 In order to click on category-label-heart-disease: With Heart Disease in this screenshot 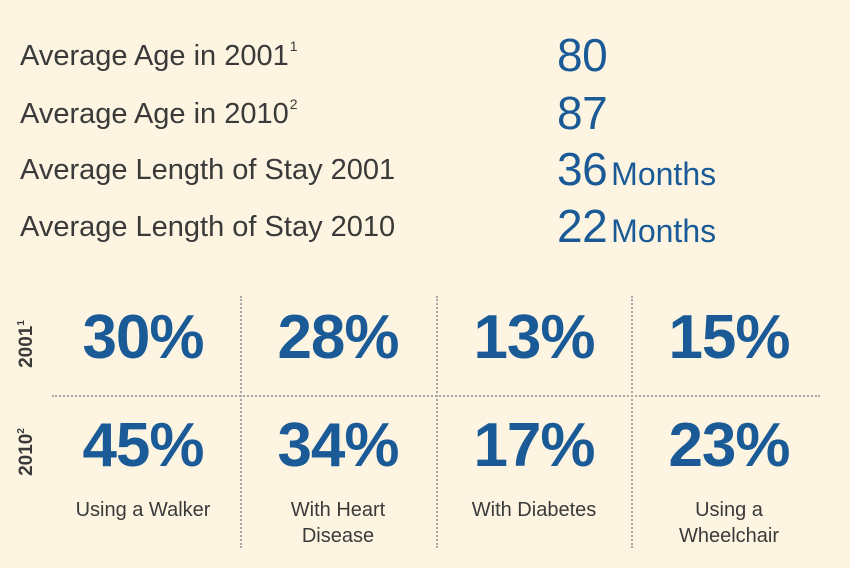, I will do `click(338, 523)`.